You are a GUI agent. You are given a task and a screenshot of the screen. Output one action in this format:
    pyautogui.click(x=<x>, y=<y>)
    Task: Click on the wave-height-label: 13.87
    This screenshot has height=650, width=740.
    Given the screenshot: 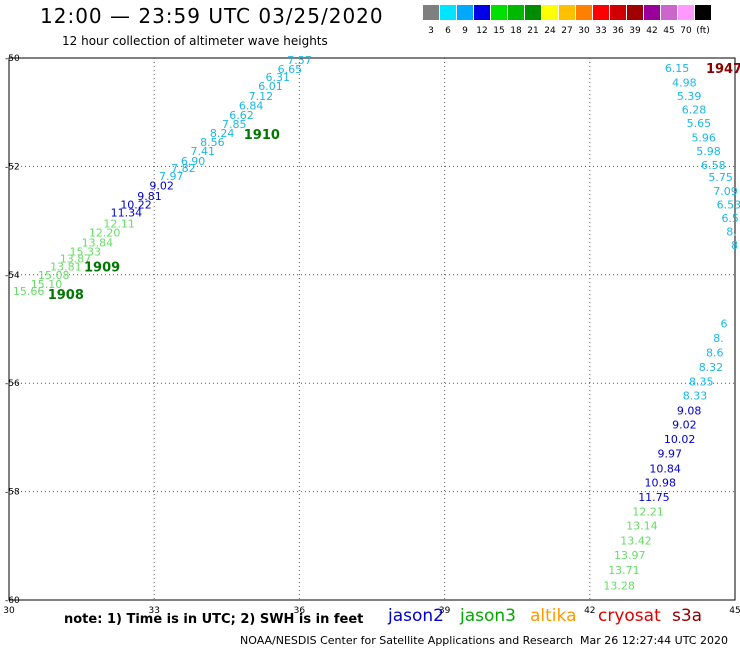 What is the action you would take?
    pyautogui.click(x=76, y=259)
    